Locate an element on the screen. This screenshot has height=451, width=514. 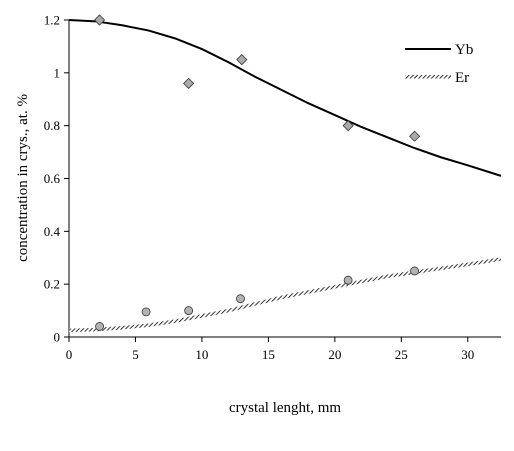
x-tick-label: 0 is located at coordinates (69, 354).